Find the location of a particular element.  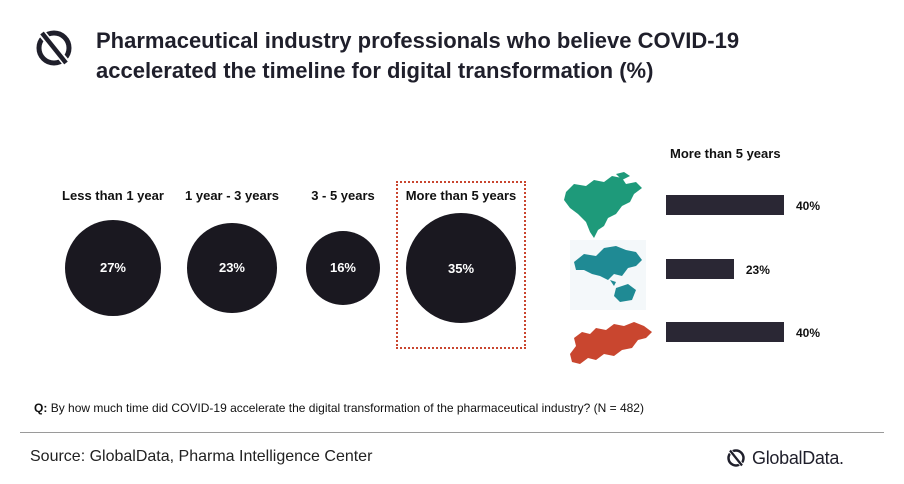

globaldata-brand-icon is located at coordinates (736, 458).